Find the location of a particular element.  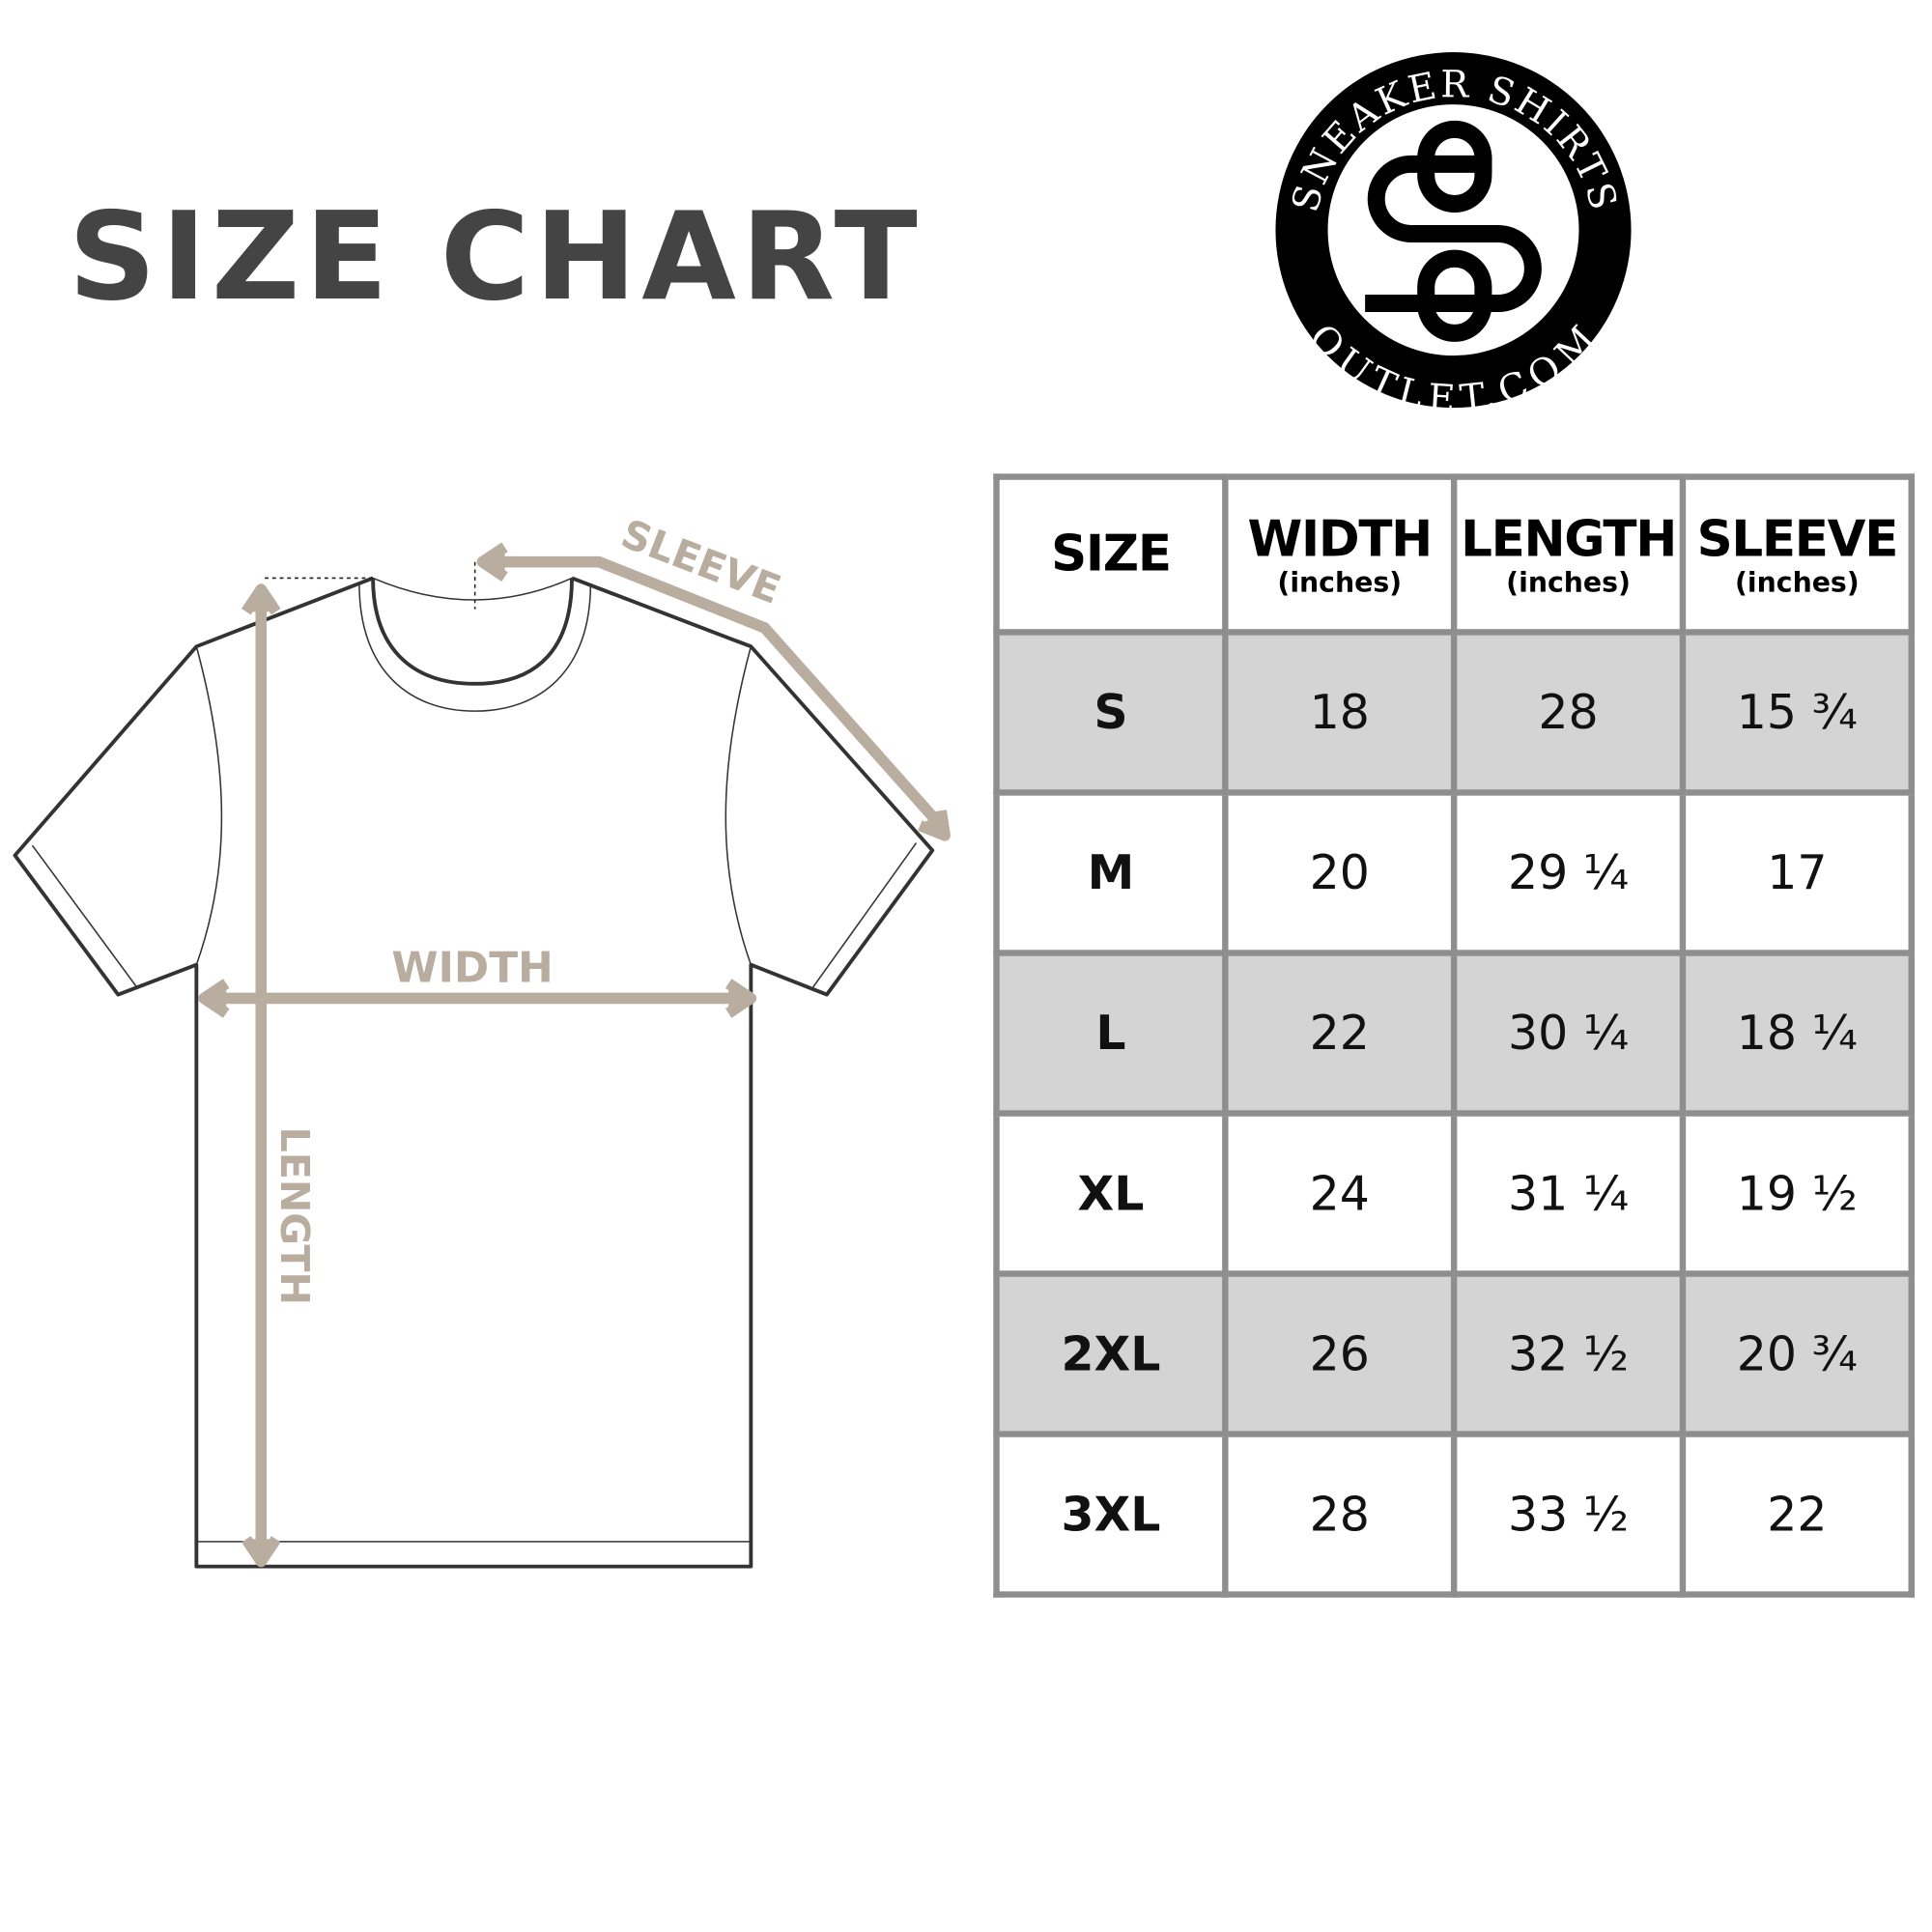

sleeve-arrow is located at coordinates (716, 690).